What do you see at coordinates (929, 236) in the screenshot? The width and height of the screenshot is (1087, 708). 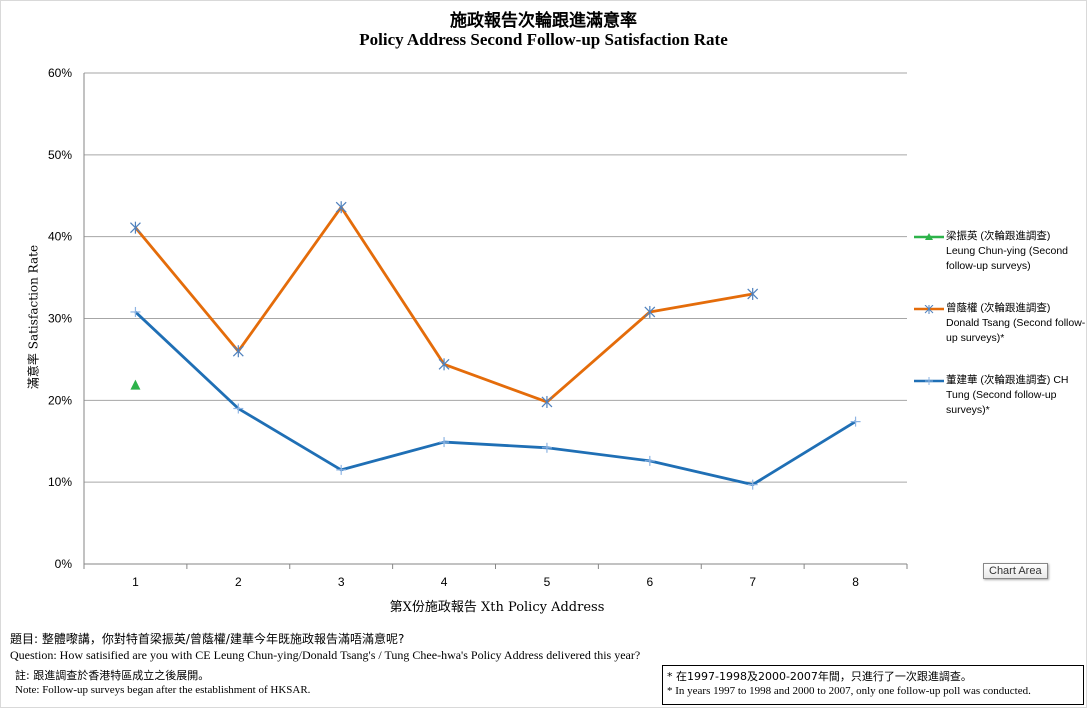 I see `legend-swatch-leung` at bounding box center [929, 236].